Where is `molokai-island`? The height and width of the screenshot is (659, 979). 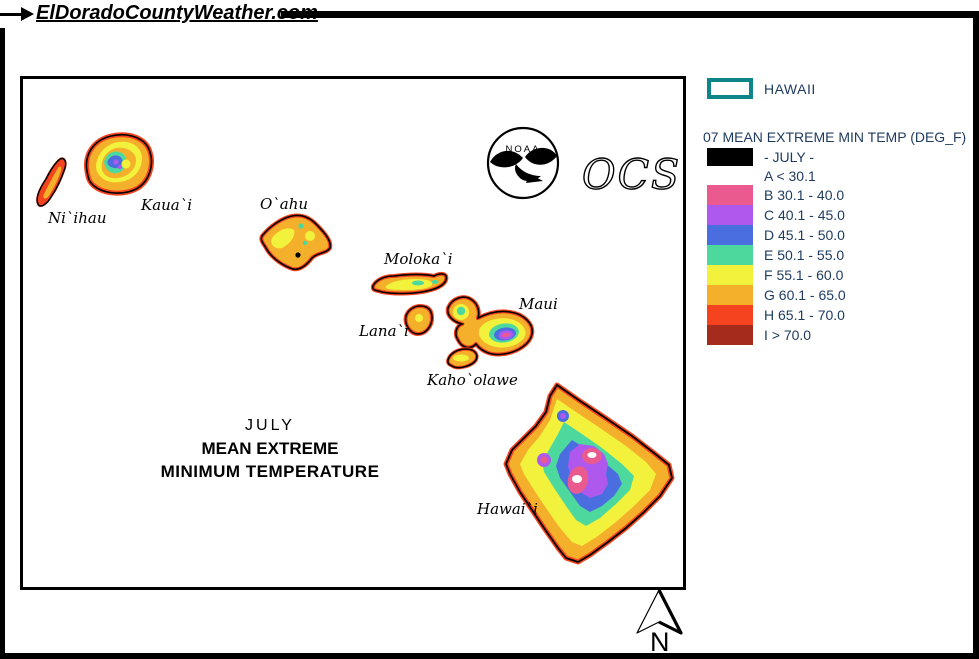 molokai-island is located at coordinates (409, 283).